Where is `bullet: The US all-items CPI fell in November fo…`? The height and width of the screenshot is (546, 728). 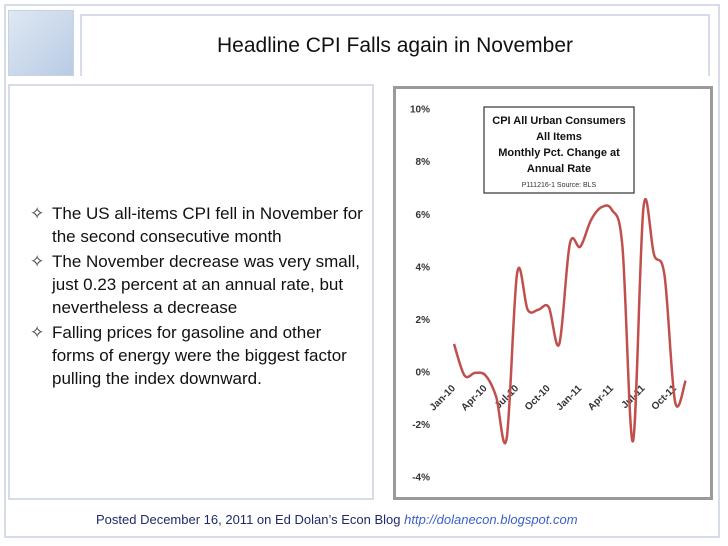
bullet: The US all-items CPI fell in November fo… is located at coordinates (198, 225).